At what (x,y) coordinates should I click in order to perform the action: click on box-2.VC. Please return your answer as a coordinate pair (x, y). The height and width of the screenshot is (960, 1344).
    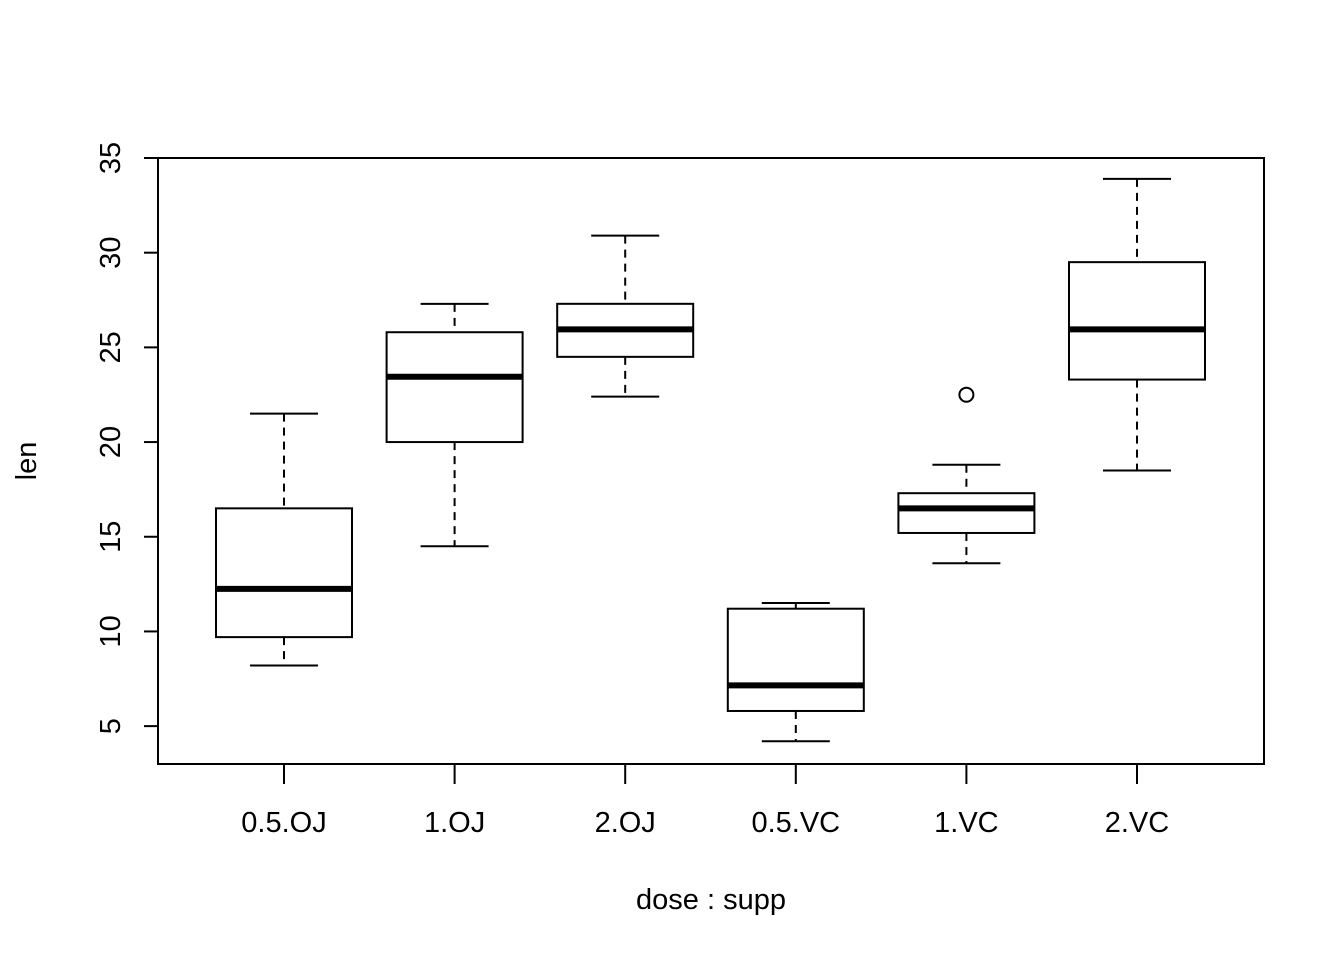
    Looking at the image, I should click on (1137, 324).